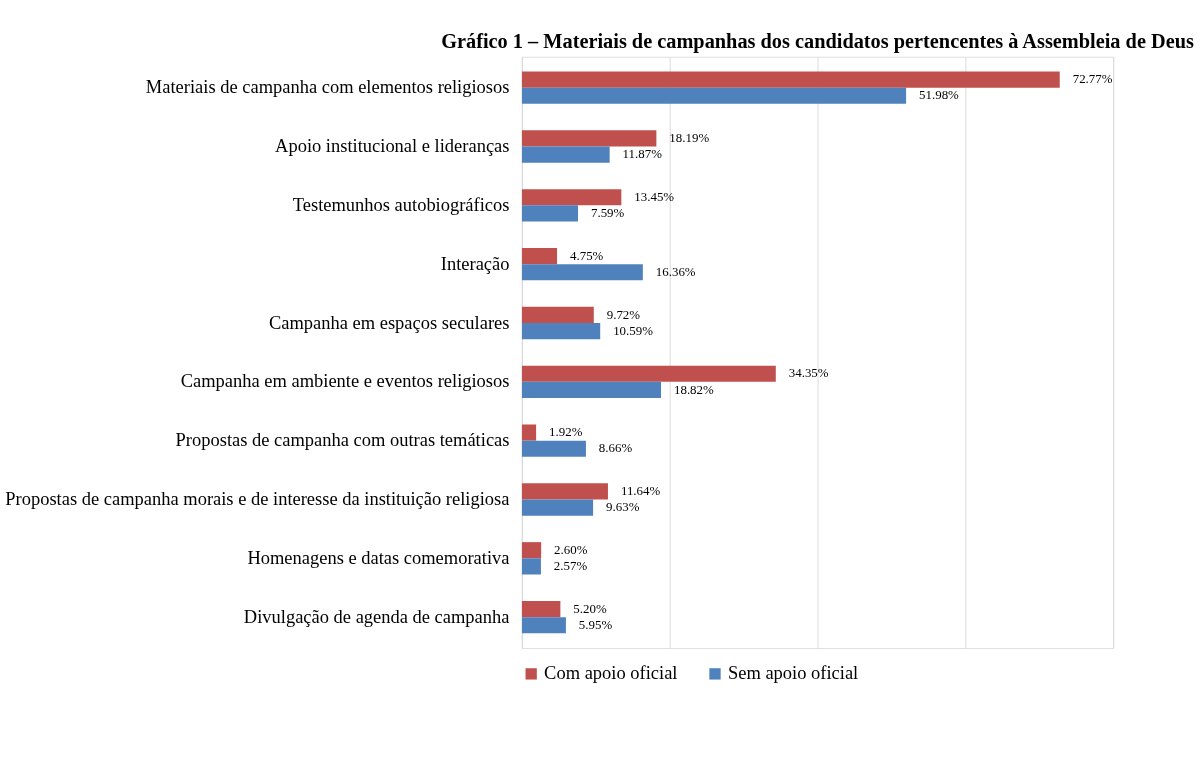 The image size is (1200, 780). I want to click on data-label: 9.63%, so click(623, 507).